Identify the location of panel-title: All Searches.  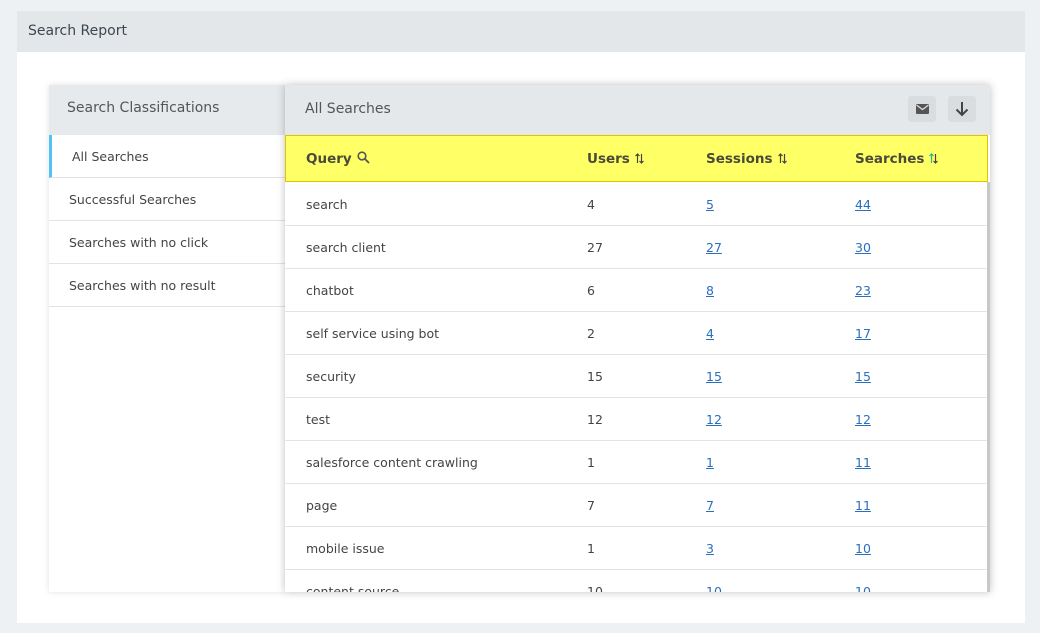
(348, 109).